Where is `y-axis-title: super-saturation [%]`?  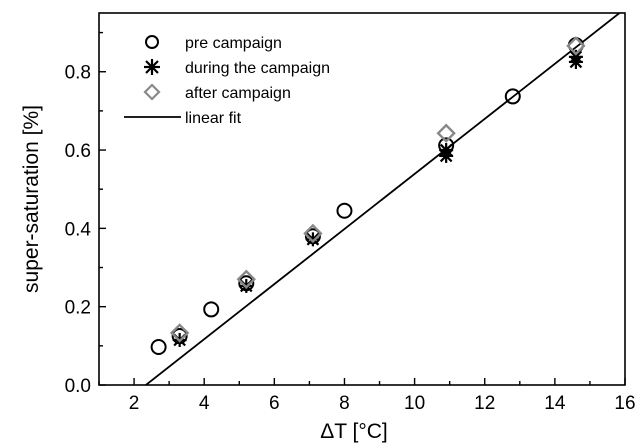
y-axis-title: super-saturation [%] is located at coordinates (31, 199).